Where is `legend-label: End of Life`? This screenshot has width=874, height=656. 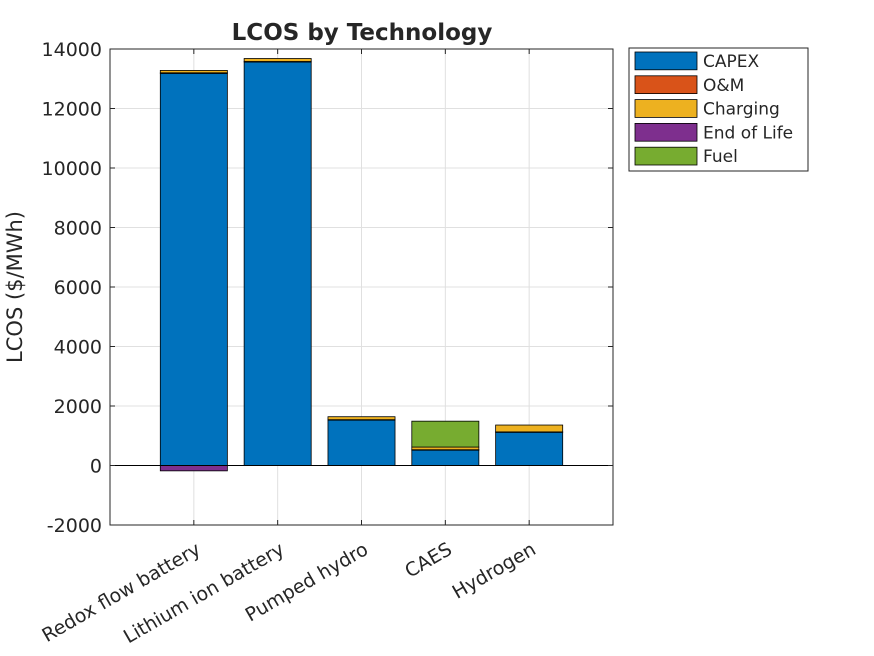
legend-label: End of Life is located at coordinates (748, 133).